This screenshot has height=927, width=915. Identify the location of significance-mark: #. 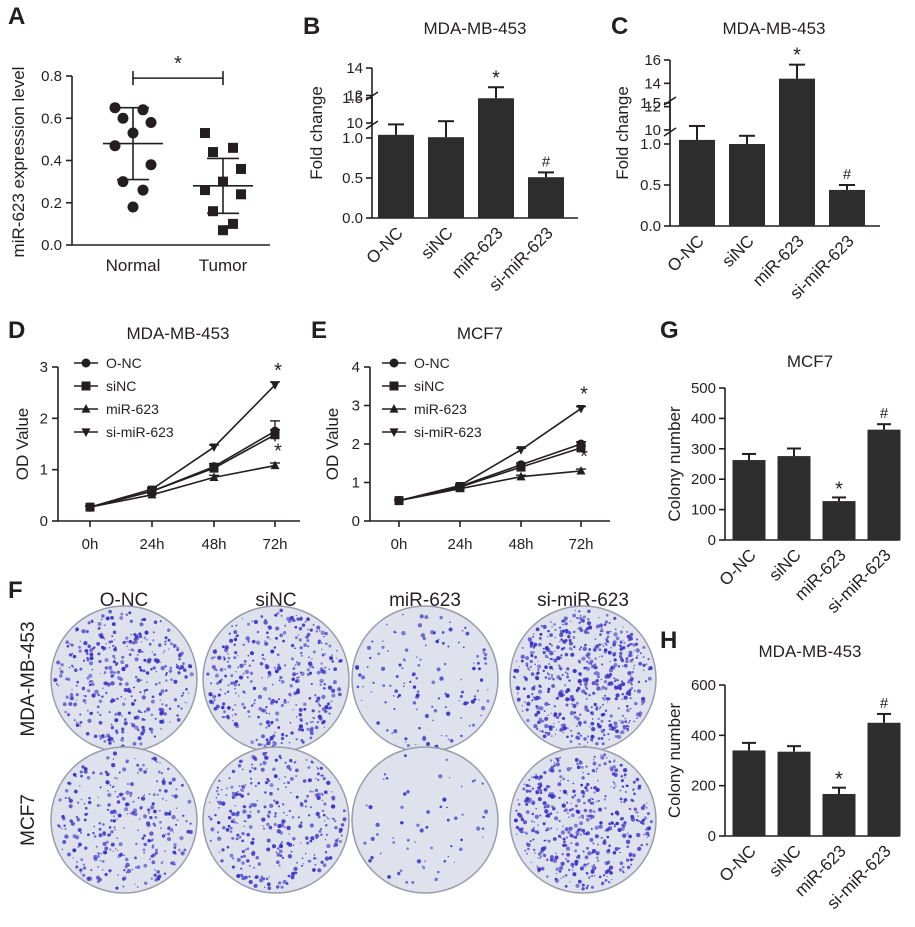
(546, 161).